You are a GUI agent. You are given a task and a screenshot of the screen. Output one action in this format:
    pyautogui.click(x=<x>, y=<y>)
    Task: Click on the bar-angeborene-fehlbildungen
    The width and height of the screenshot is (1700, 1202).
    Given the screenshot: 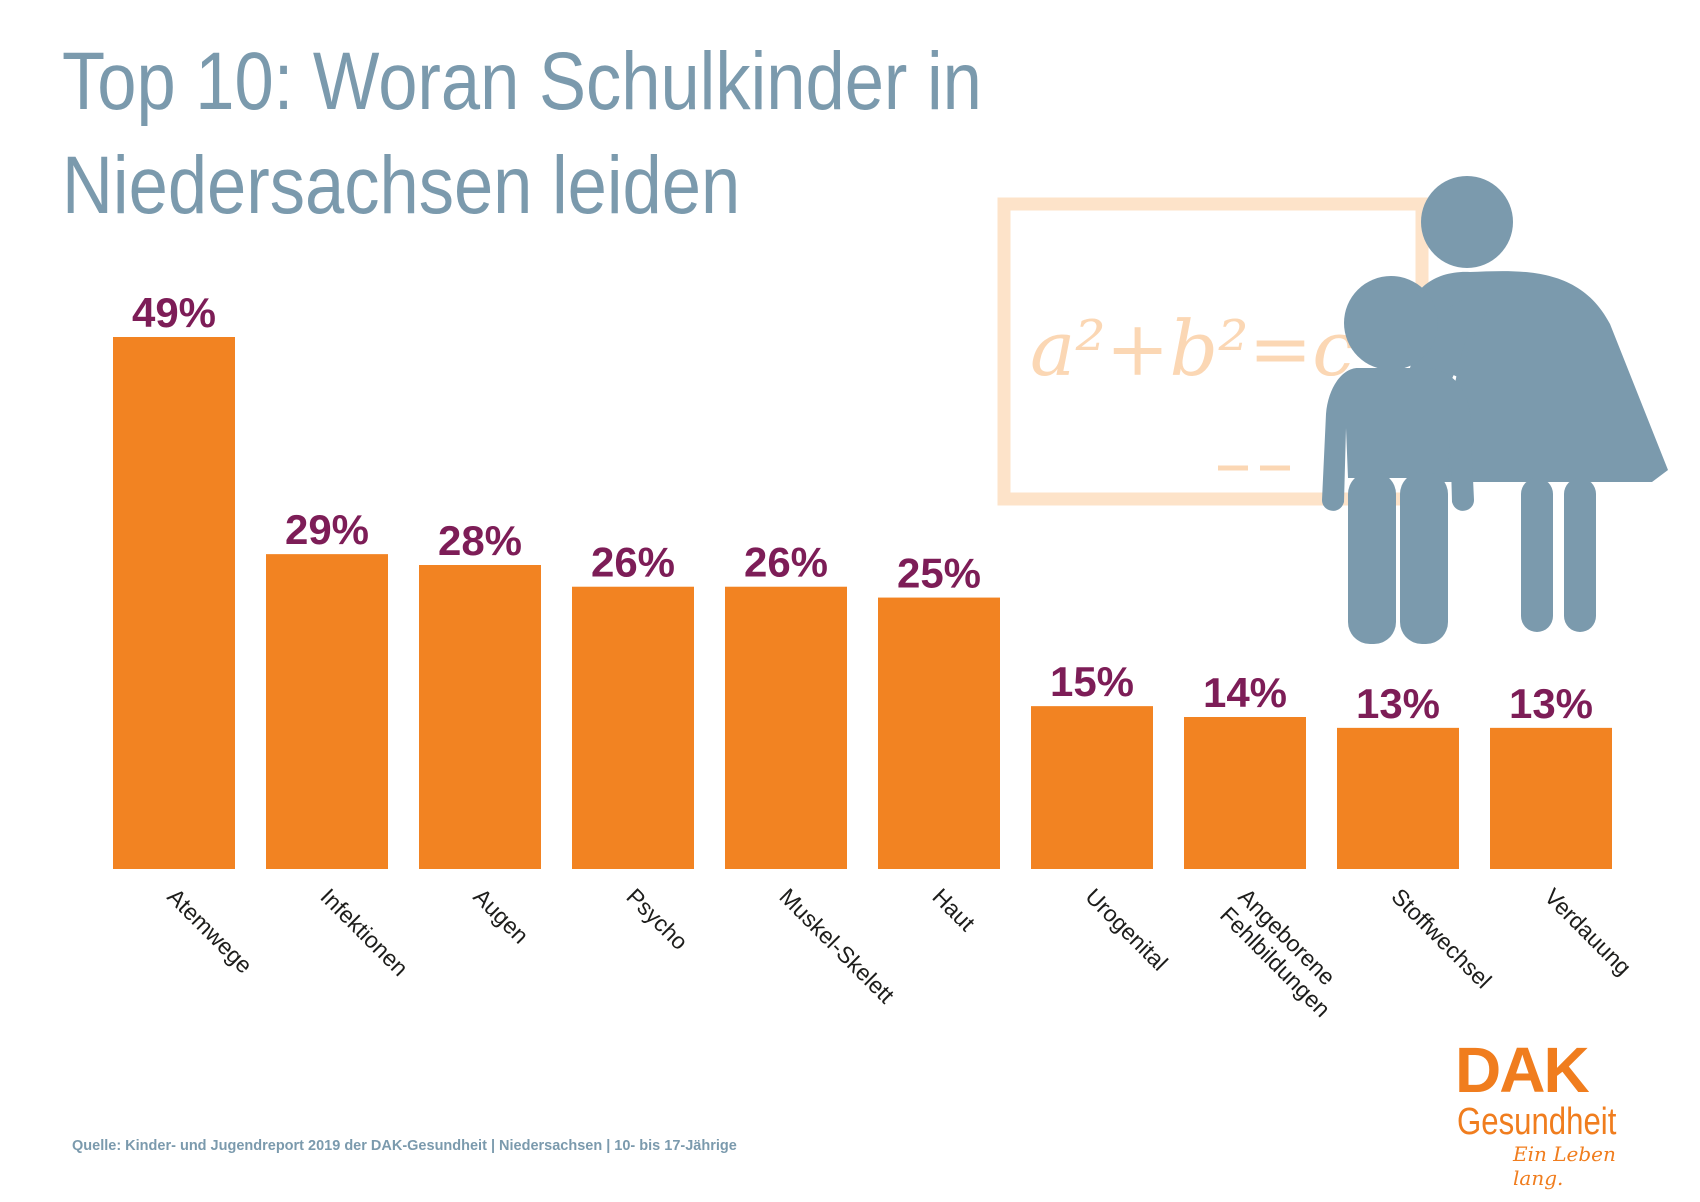 What is the action you would take?
    pyautogui.click(x=1245, y=793)
    